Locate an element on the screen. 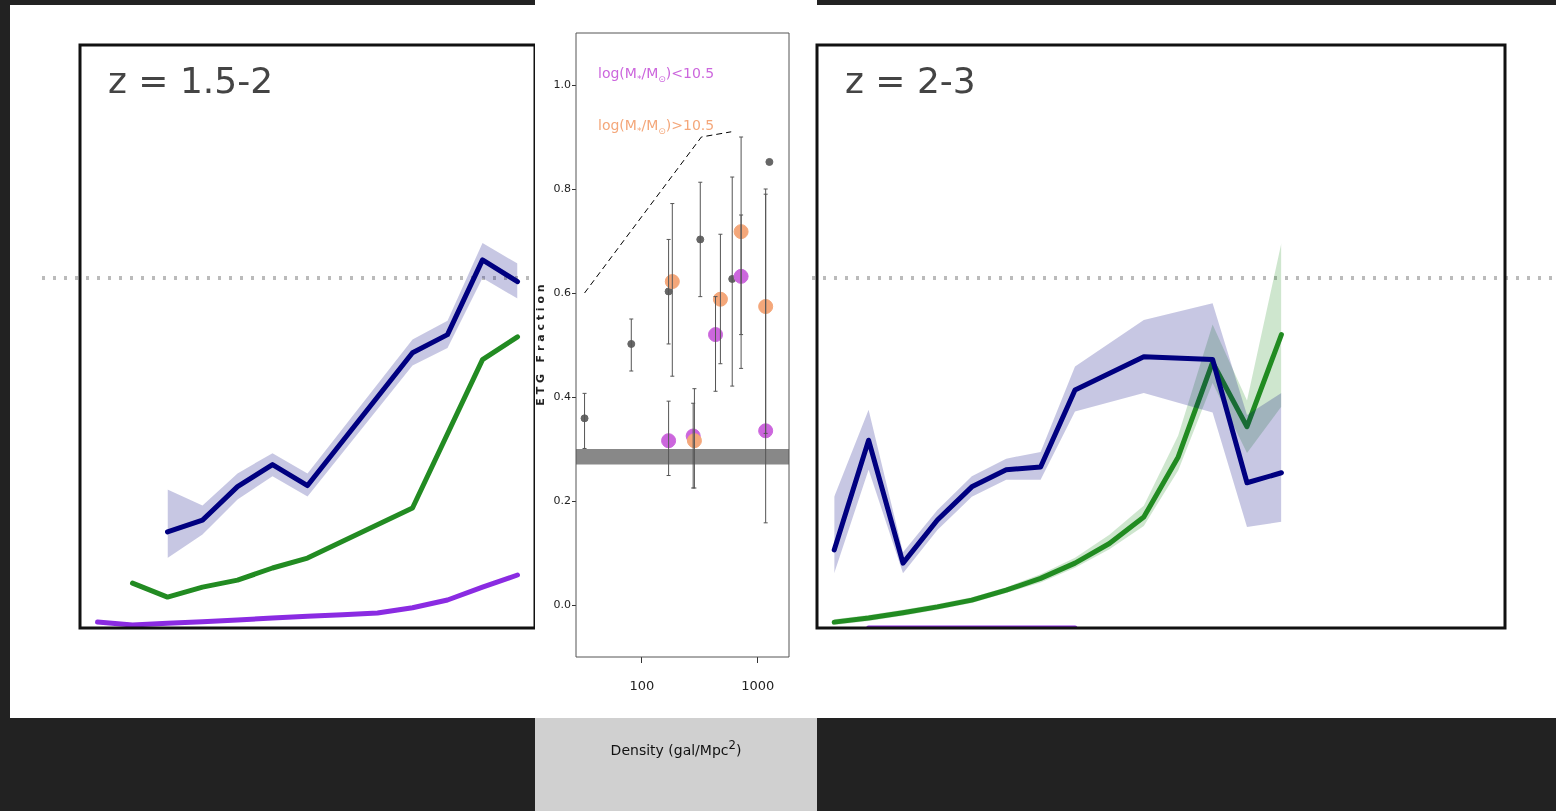 The height and width of the screenshot is (811, 1556). text: log(M*/M⊙)>10.5 is located at coordinates (656, 127).